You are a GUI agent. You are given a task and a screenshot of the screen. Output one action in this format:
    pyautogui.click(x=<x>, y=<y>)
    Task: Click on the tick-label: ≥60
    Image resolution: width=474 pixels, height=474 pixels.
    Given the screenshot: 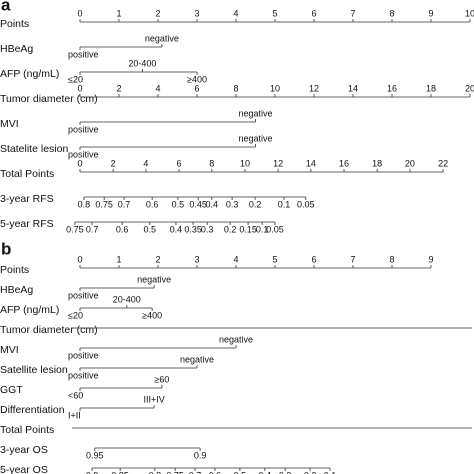 What is the action you would take?
    pyautogui.click(x=161, y=379)
    